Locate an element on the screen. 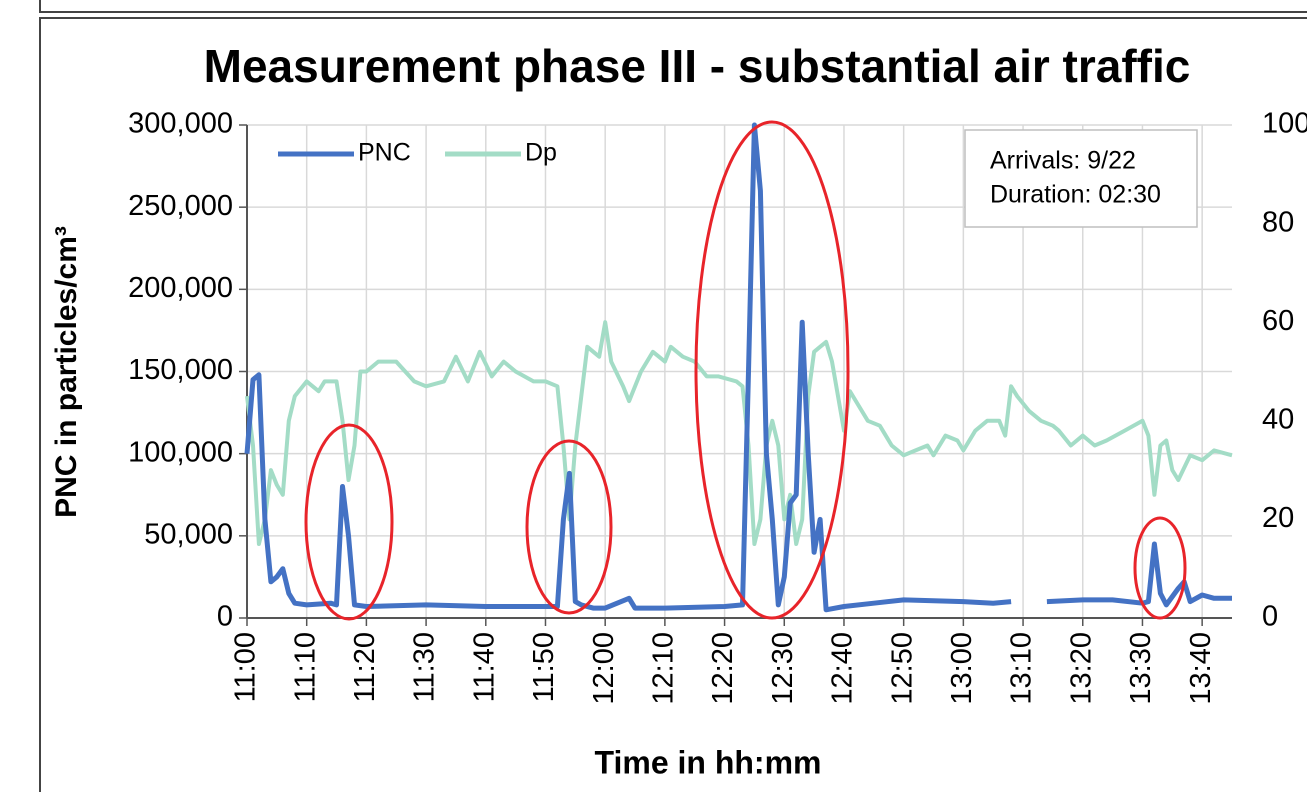 Image resolution: width=1307 pixels, height=792 pixels. legend-label: PNC is located at coordinates (384, 153).